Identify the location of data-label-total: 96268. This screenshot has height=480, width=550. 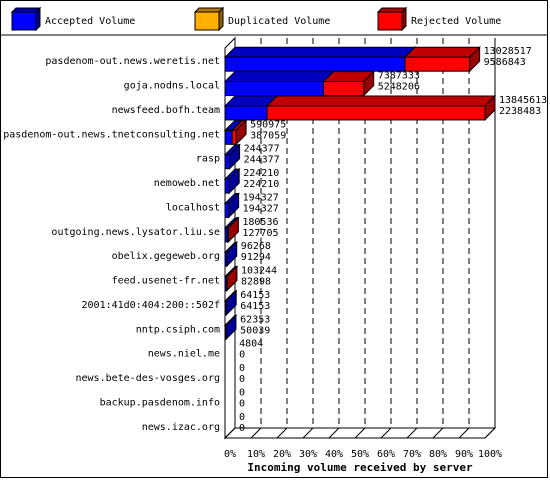
(256, 246).